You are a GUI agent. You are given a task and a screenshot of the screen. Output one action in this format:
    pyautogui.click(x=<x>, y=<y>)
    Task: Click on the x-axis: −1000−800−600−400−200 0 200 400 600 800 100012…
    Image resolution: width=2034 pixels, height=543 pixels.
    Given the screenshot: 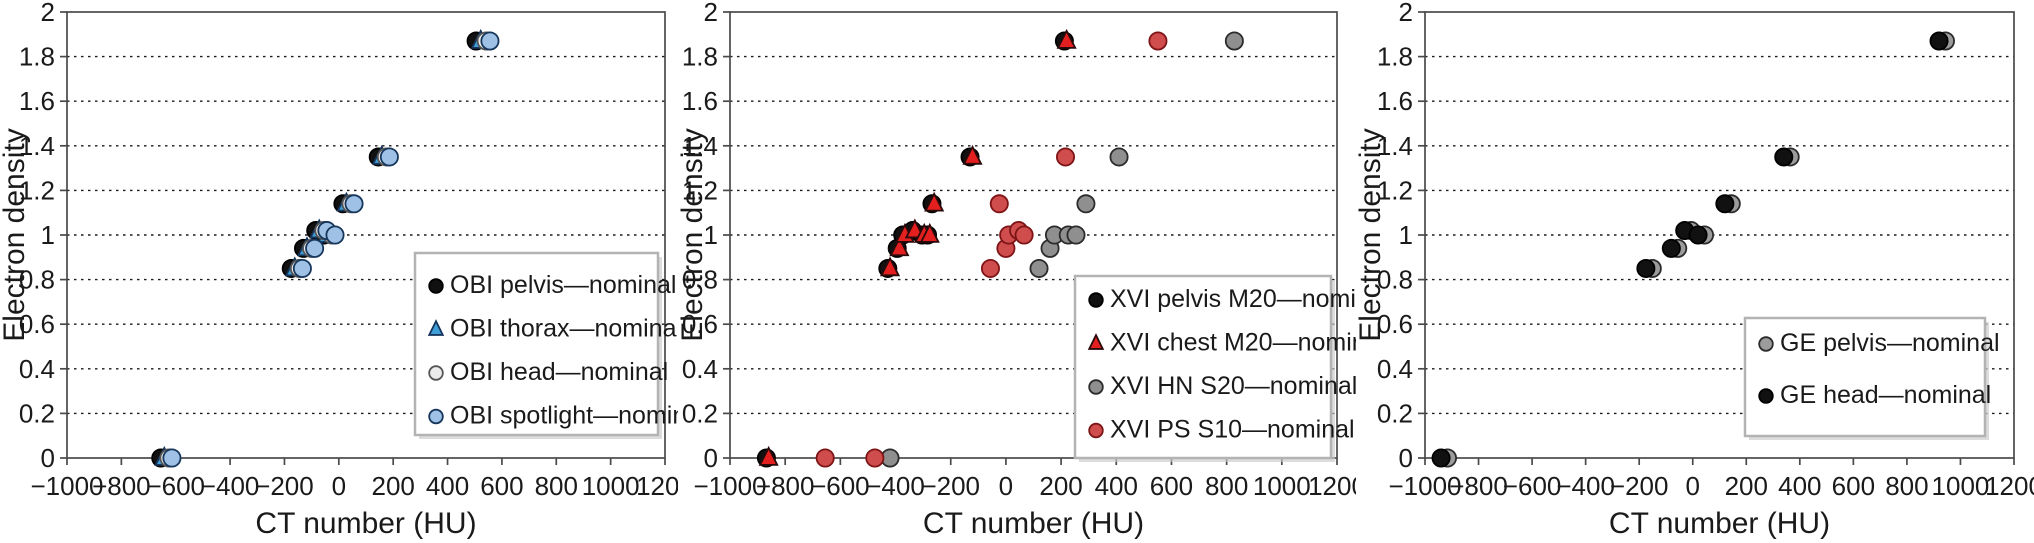 What is the action you would take?
    pyautogui.click(x=354, y=479)
    